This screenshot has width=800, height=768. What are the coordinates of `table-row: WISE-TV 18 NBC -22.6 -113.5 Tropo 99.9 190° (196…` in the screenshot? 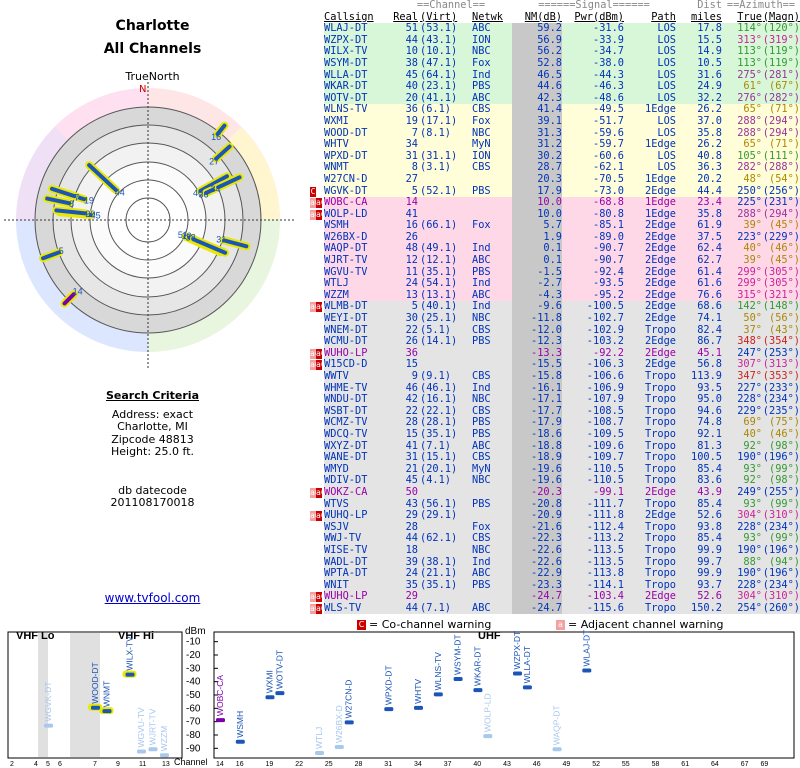 It's located at (555, 550).